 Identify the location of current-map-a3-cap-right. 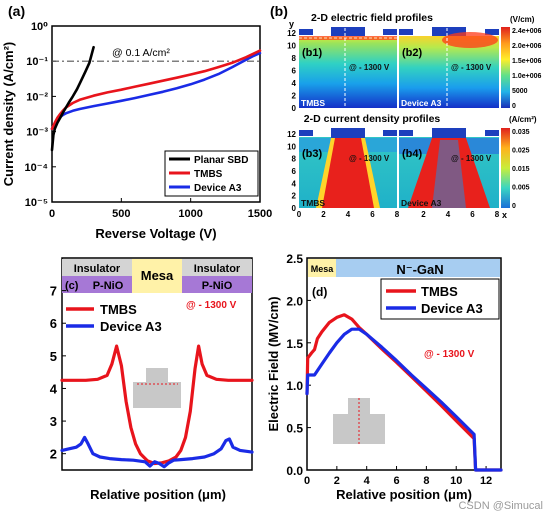
(492, 133).